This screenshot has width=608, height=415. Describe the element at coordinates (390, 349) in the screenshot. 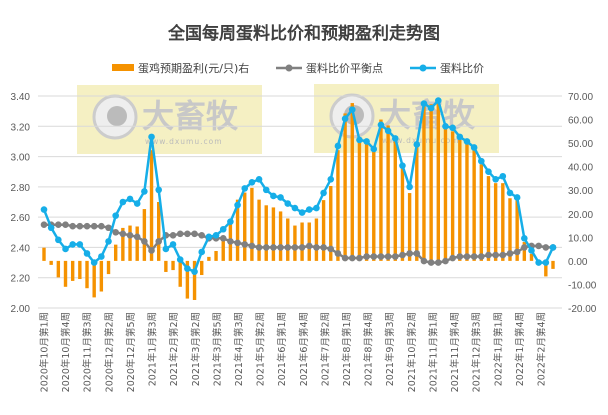

I see `x-tick-label: 2021年9月第3周` at that location.